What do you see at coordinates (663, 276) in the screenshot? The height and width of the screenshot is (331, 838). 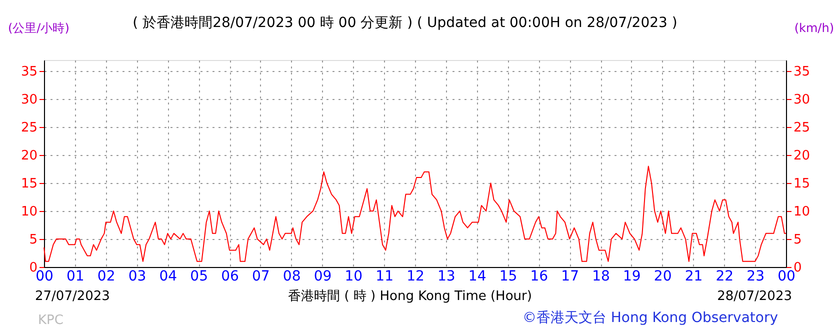 I see `x-tick-label: 20` at bounding box center [663, 276].